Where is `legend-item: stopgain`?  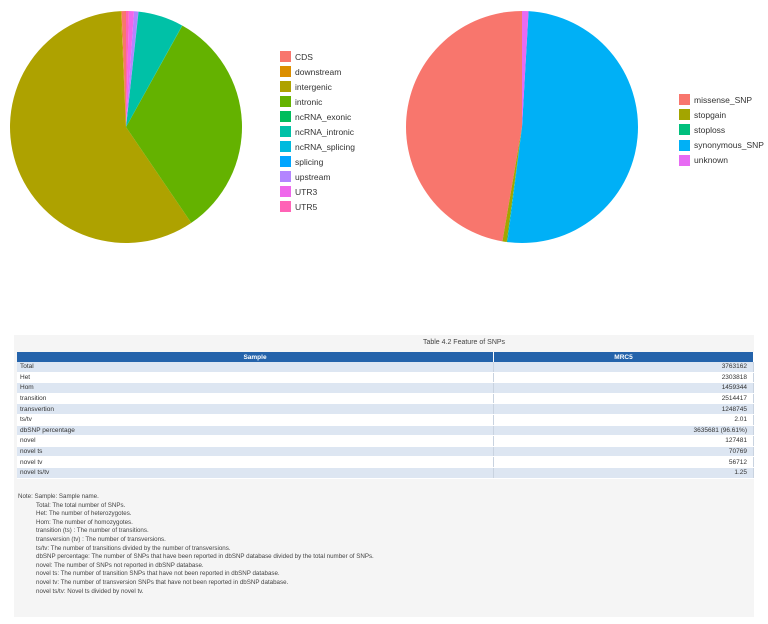 legend-item: stopgain is located at coordinates (721, 114).